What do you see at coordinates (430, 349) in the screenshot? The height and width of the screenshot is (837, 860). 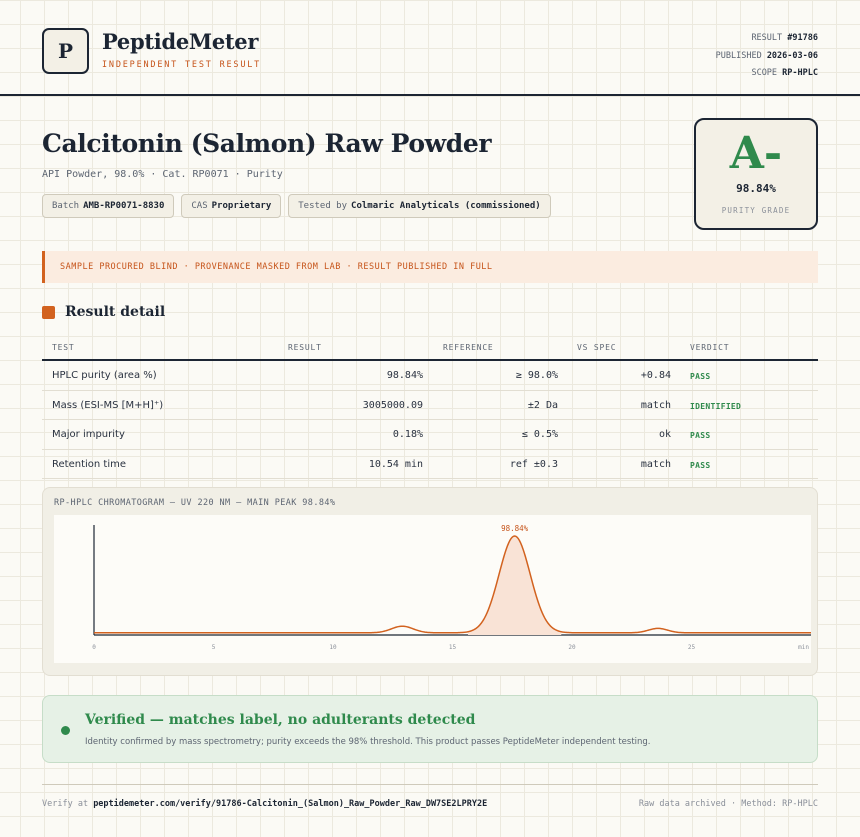 I see `table-header: TEST RESULT REFERENCE VS SPEC VERDICT` at bounding box center [430, 349].